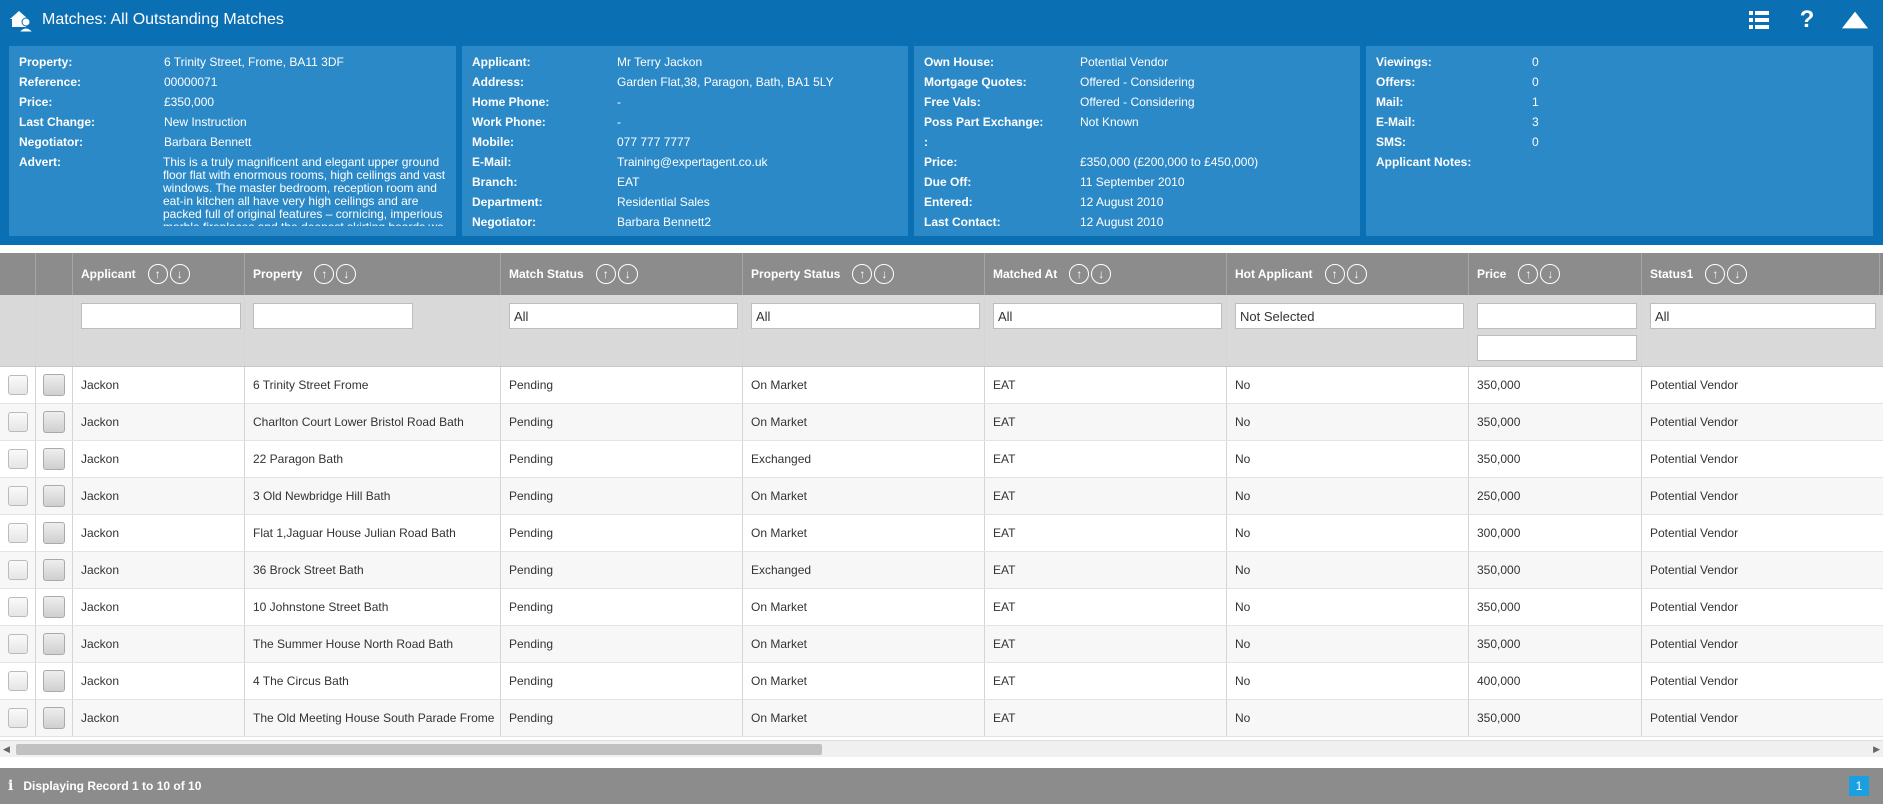  Describe the element at coordinates (1348, 330) in the screenshot. I see `filter-cell: Not Selected` at that location.